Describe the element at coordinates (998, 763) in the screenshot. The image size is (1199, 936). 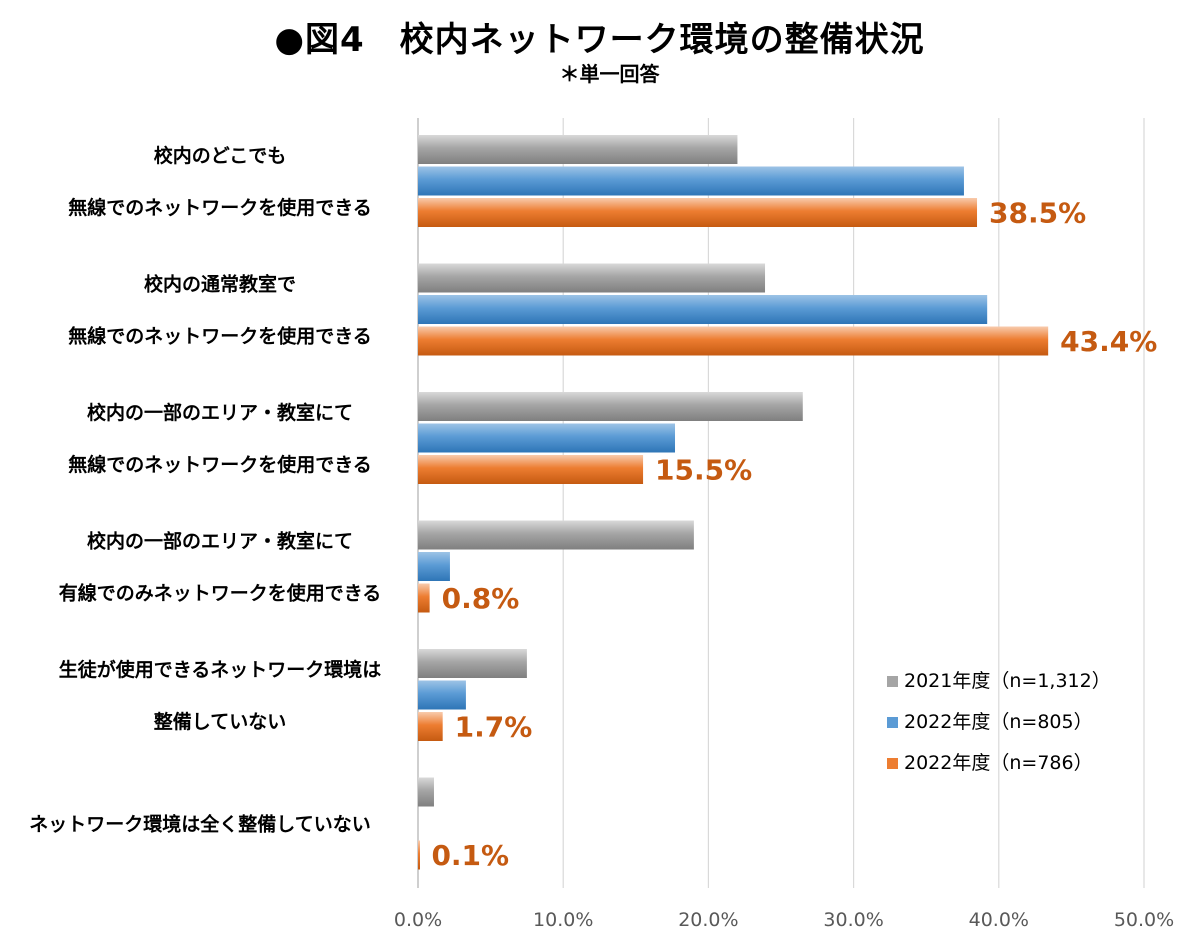
I see `legend-entry: 2022年度（n=786）` at that location.